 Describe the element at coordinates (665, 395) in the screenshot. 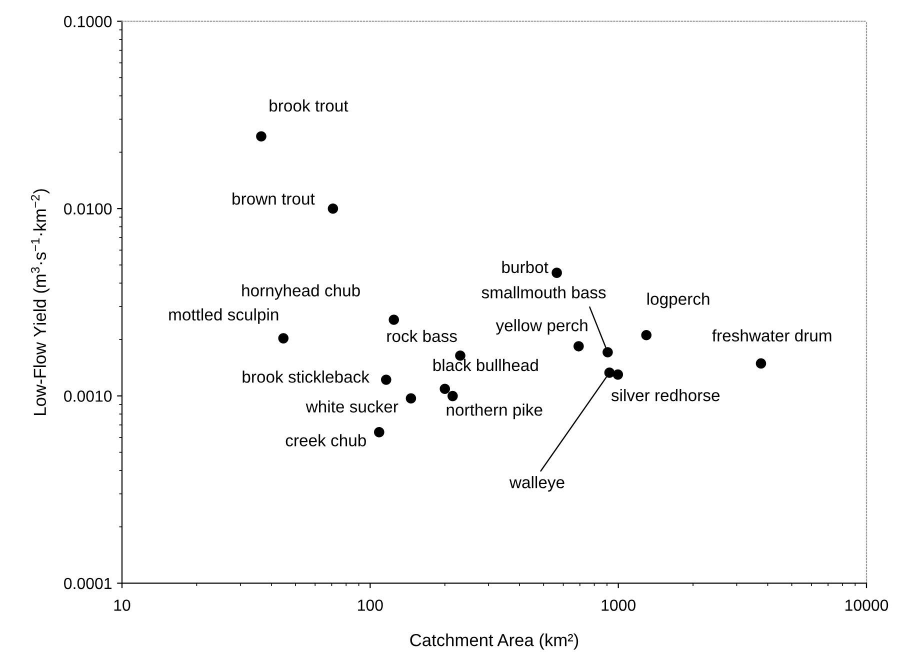

I see `annotation: silver redhorse` at that location.